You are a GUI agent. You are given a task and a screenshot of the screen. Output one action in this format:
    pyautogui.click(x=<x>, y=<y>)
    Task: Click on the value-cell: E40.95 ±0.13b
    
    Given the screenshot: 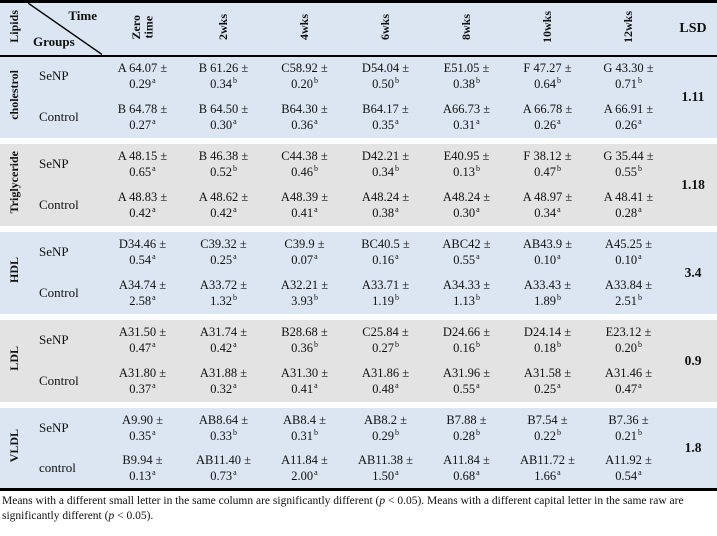 What is the action you would take?
    pyautogui.click(x=466, y=164)
    